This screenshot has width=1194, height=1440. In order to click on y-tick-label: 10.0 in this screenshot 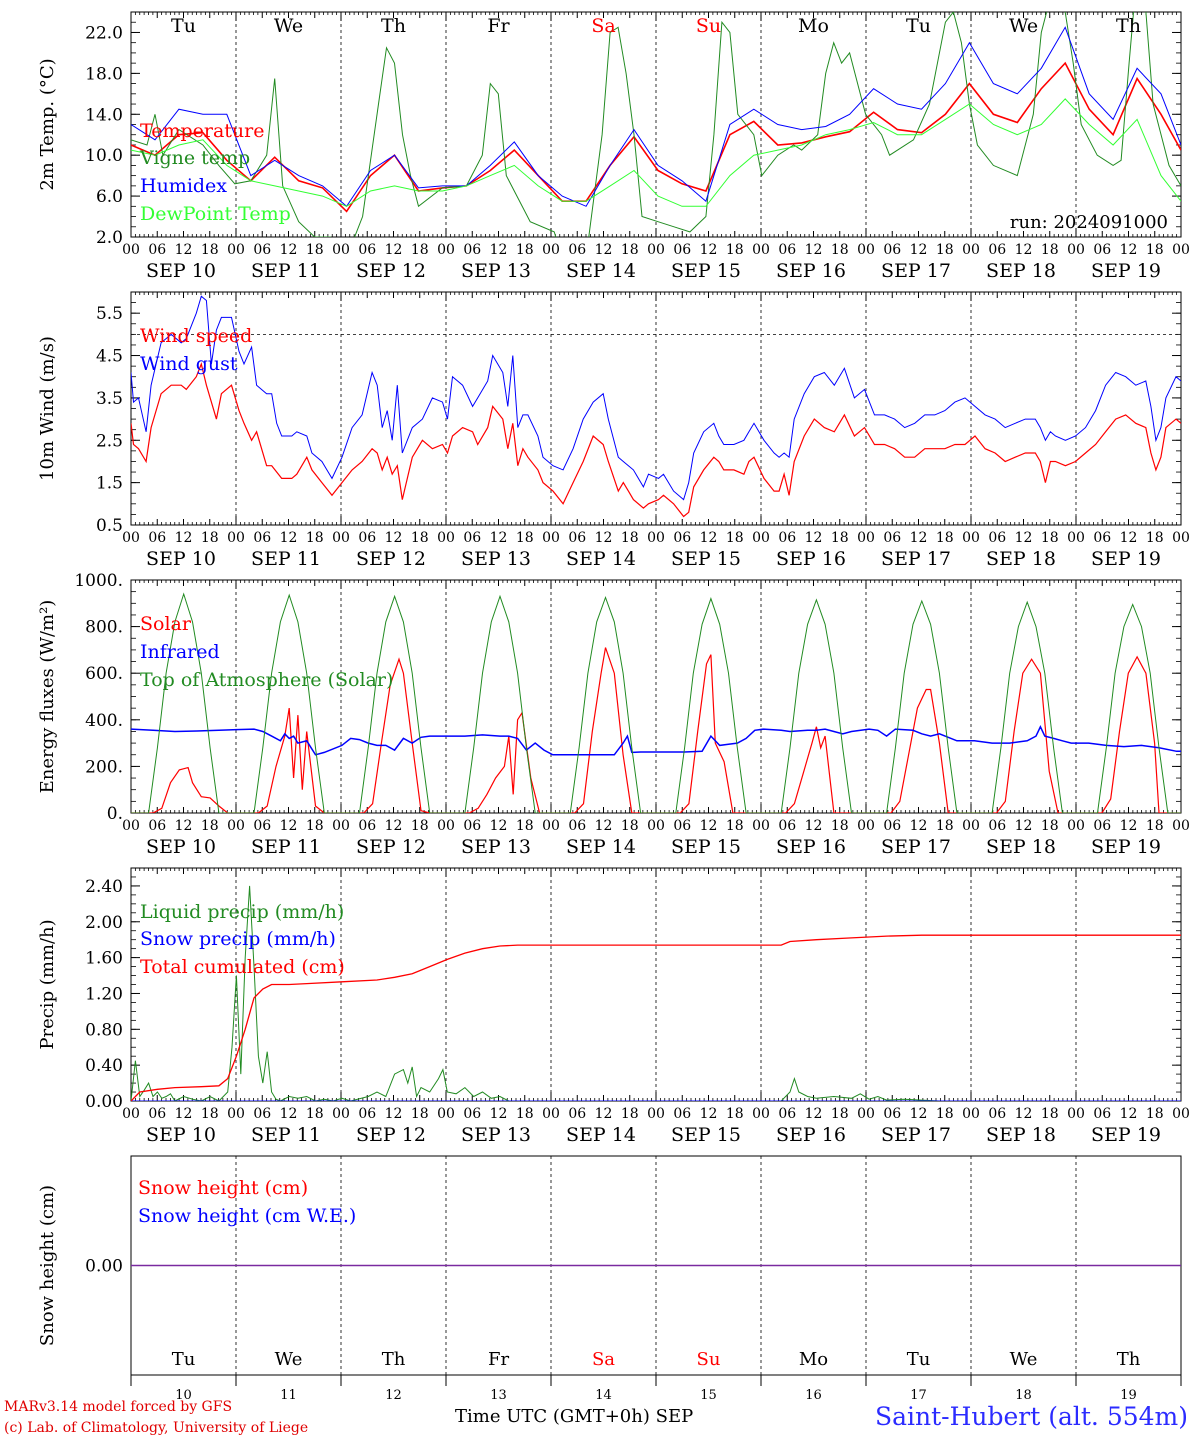, I will do `click(104, 156)`.